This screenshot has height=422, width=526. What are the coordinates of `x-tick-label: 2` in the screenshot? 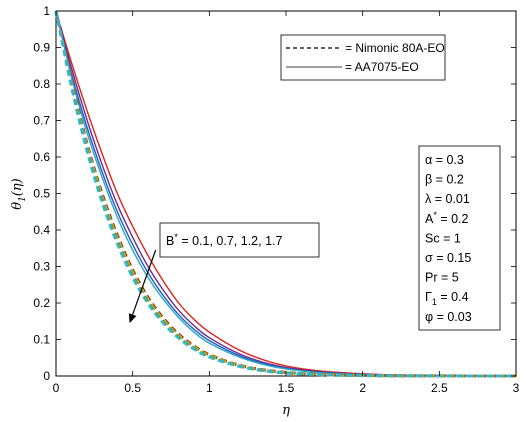 It's located at (362, 388).